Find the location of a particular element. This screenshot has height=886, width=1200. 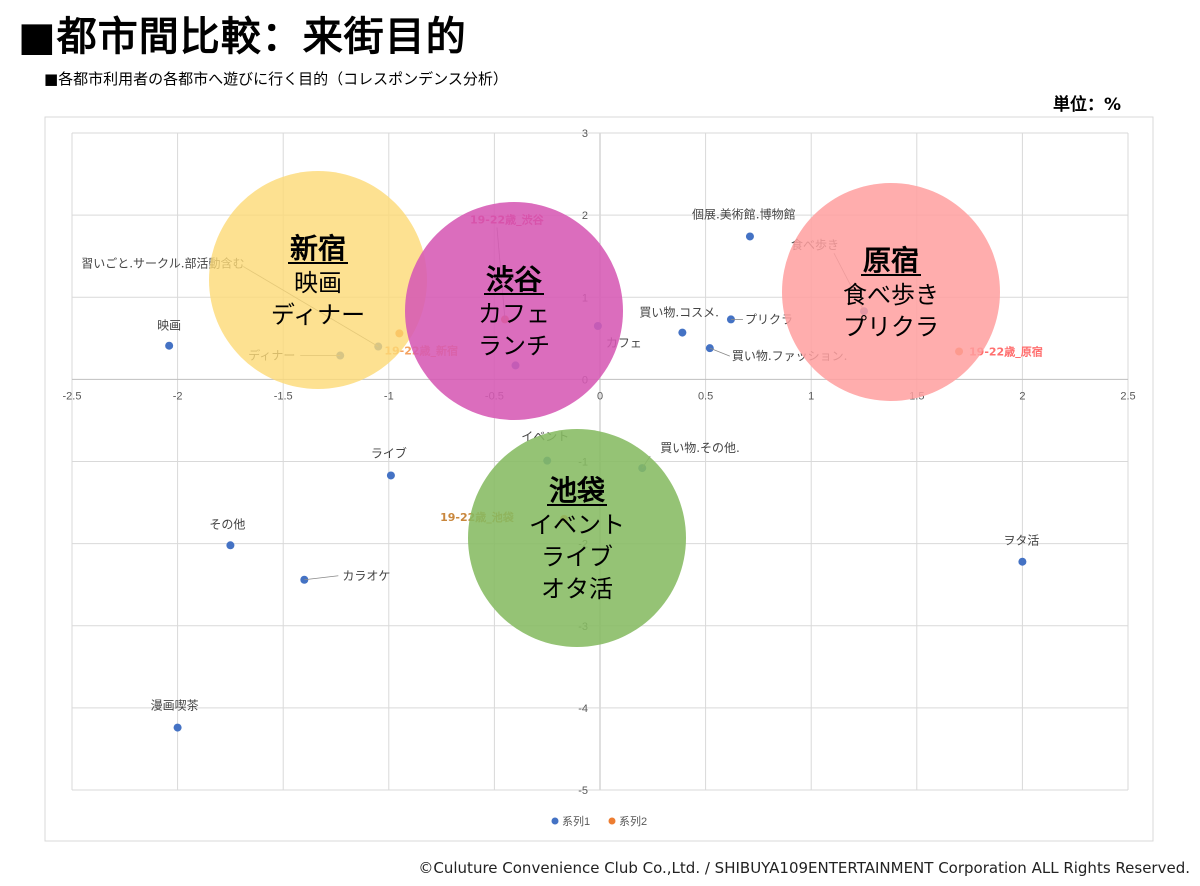

cluster-title: 原宿 is located at coordinates (891, 260).